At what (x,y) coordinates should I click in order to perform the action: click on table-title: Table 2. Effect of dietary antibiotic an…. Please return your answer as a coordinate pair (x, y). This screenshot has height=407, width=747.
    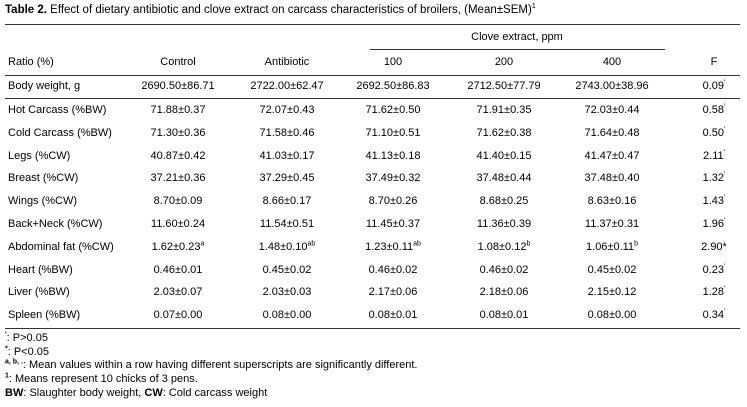
    Looking at the image, I should click on (270, 10).